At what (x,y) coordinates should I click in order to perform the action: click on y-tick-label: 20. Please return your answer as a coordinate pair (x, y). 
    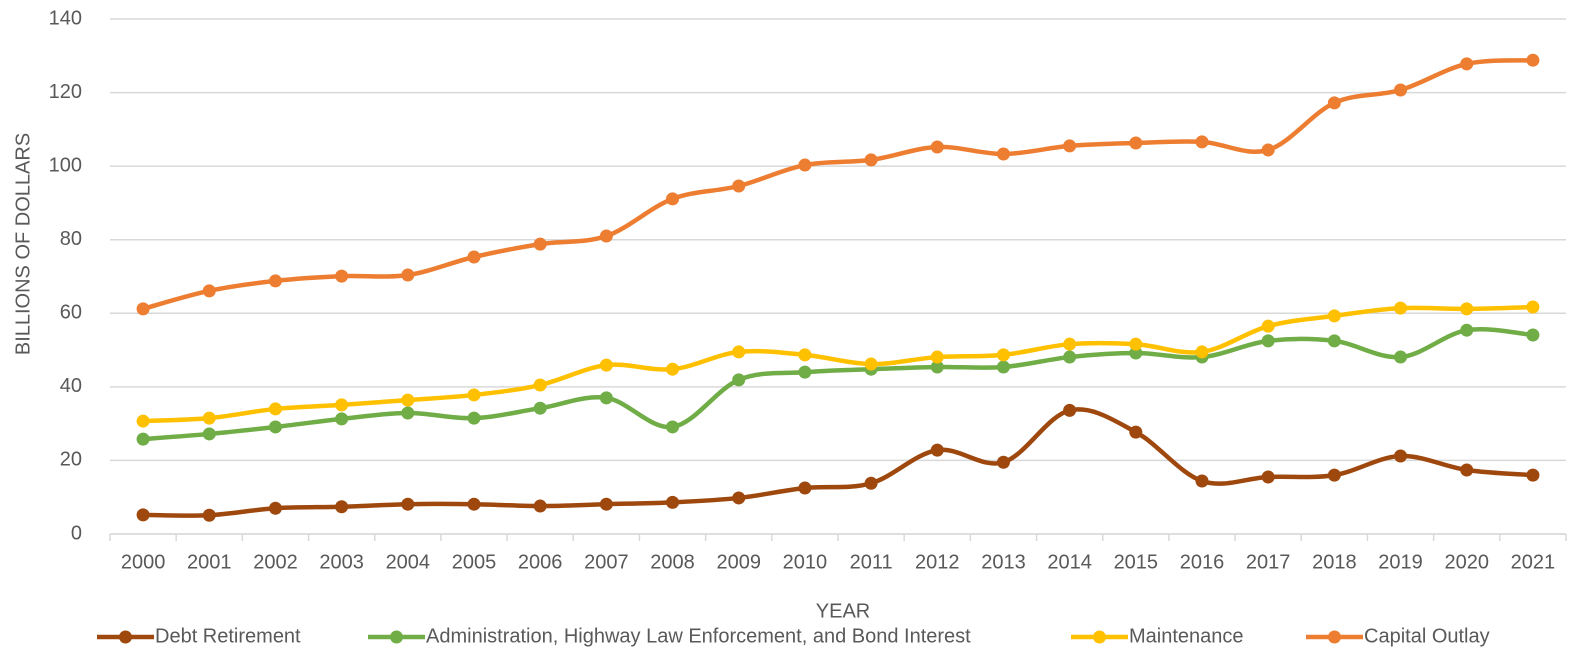
    Looking at the image, I should click on (71, 460).